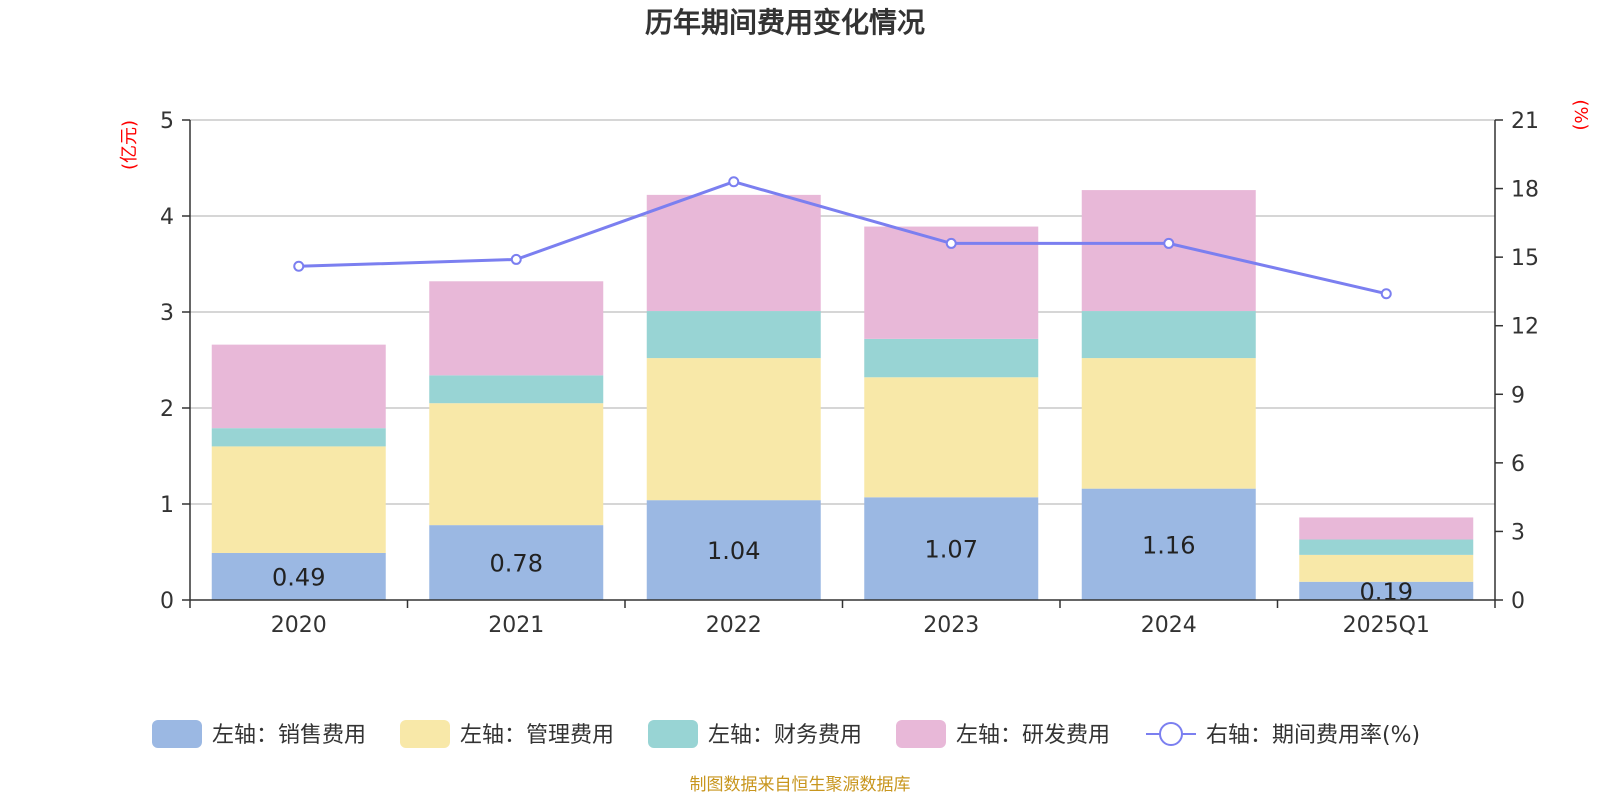  Describe the element at coordinates (1386, 625) in the screenshot. I see `x-axis-tick-label: 2025Q1` at that location.